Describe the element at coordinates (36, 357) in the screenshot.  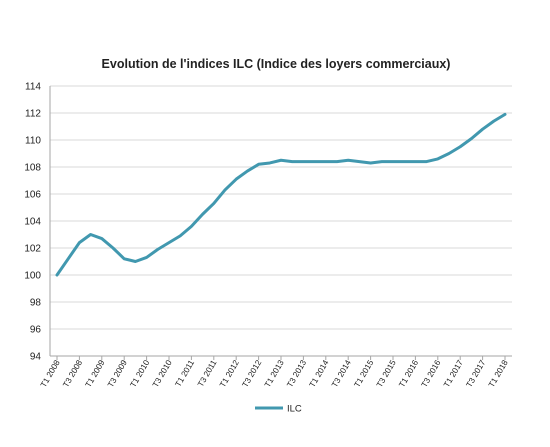
I see `y-tick-label: 94` at that location.